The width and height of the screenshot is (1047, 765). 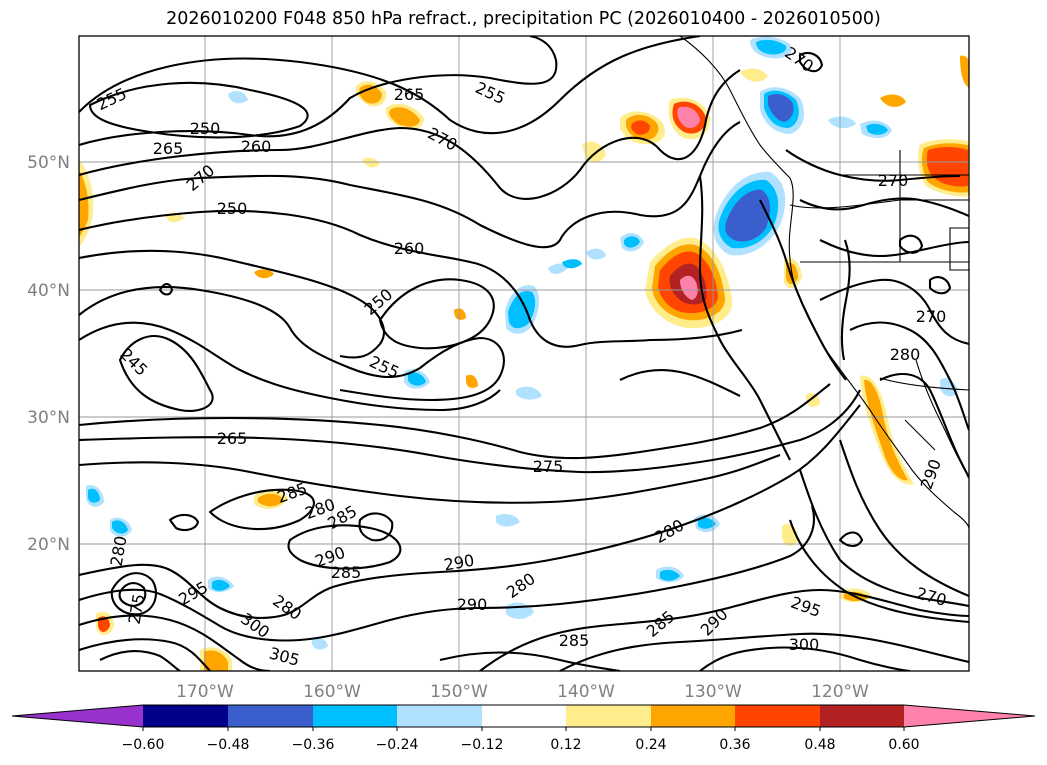 What do you see at coordinates (397, 745) in the screenshot?
I see `colorbar-tick-label: −0.24` at bounding box center [397, 745].